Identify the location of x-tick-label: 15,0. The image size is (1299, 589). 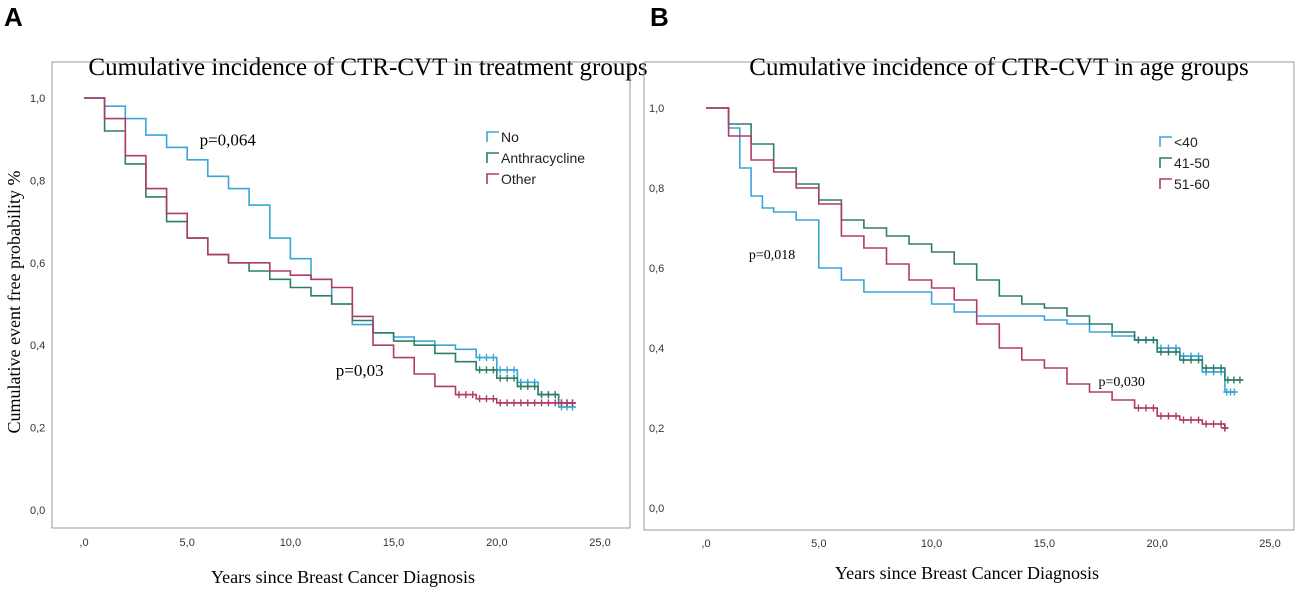
(393, 543).